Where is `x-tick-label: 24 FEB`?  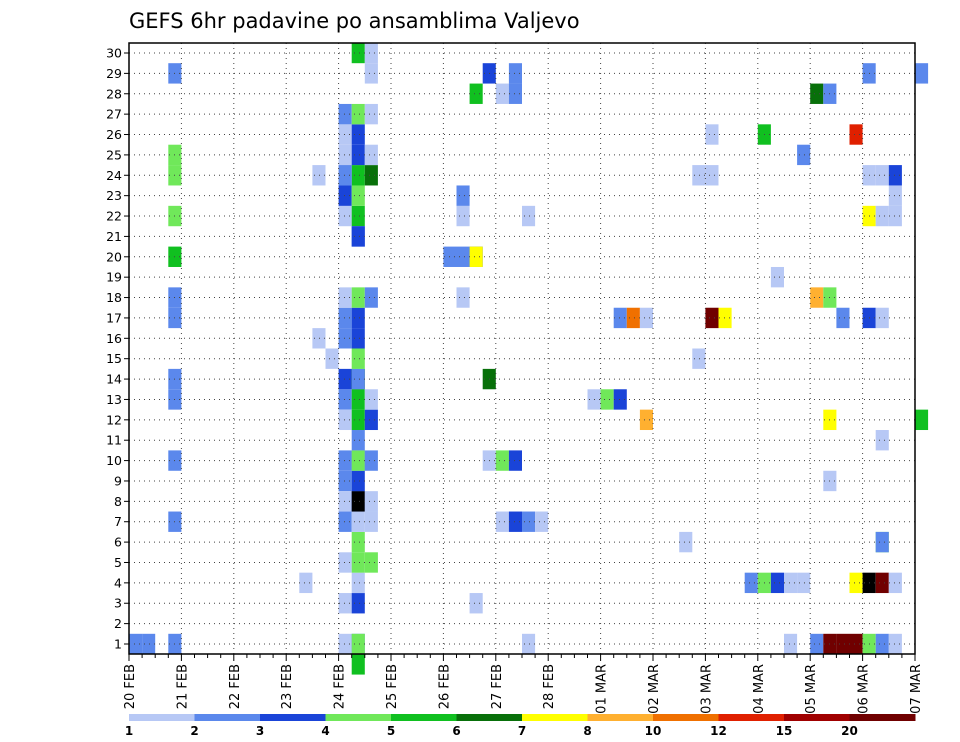
x-tick-label: 24 FEB is located at coordinates (340, 686).